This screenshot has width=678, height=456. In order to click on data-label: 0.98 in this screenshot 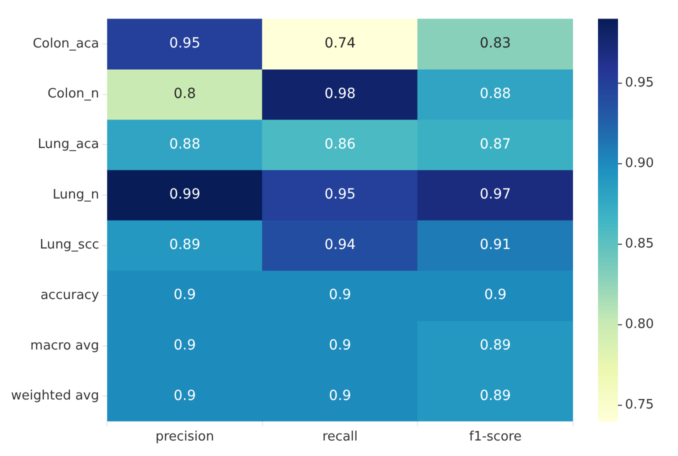, I will do `click(340, 94)`.